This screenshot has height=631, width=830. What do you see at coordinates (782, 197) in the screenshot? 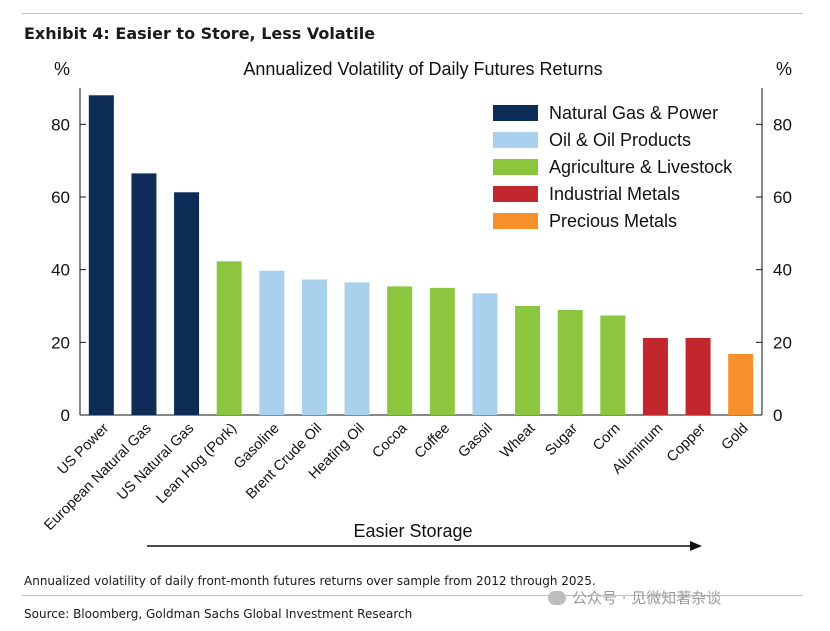
I see `y-tick-label-right: 60` at bounding box center [782, 197].